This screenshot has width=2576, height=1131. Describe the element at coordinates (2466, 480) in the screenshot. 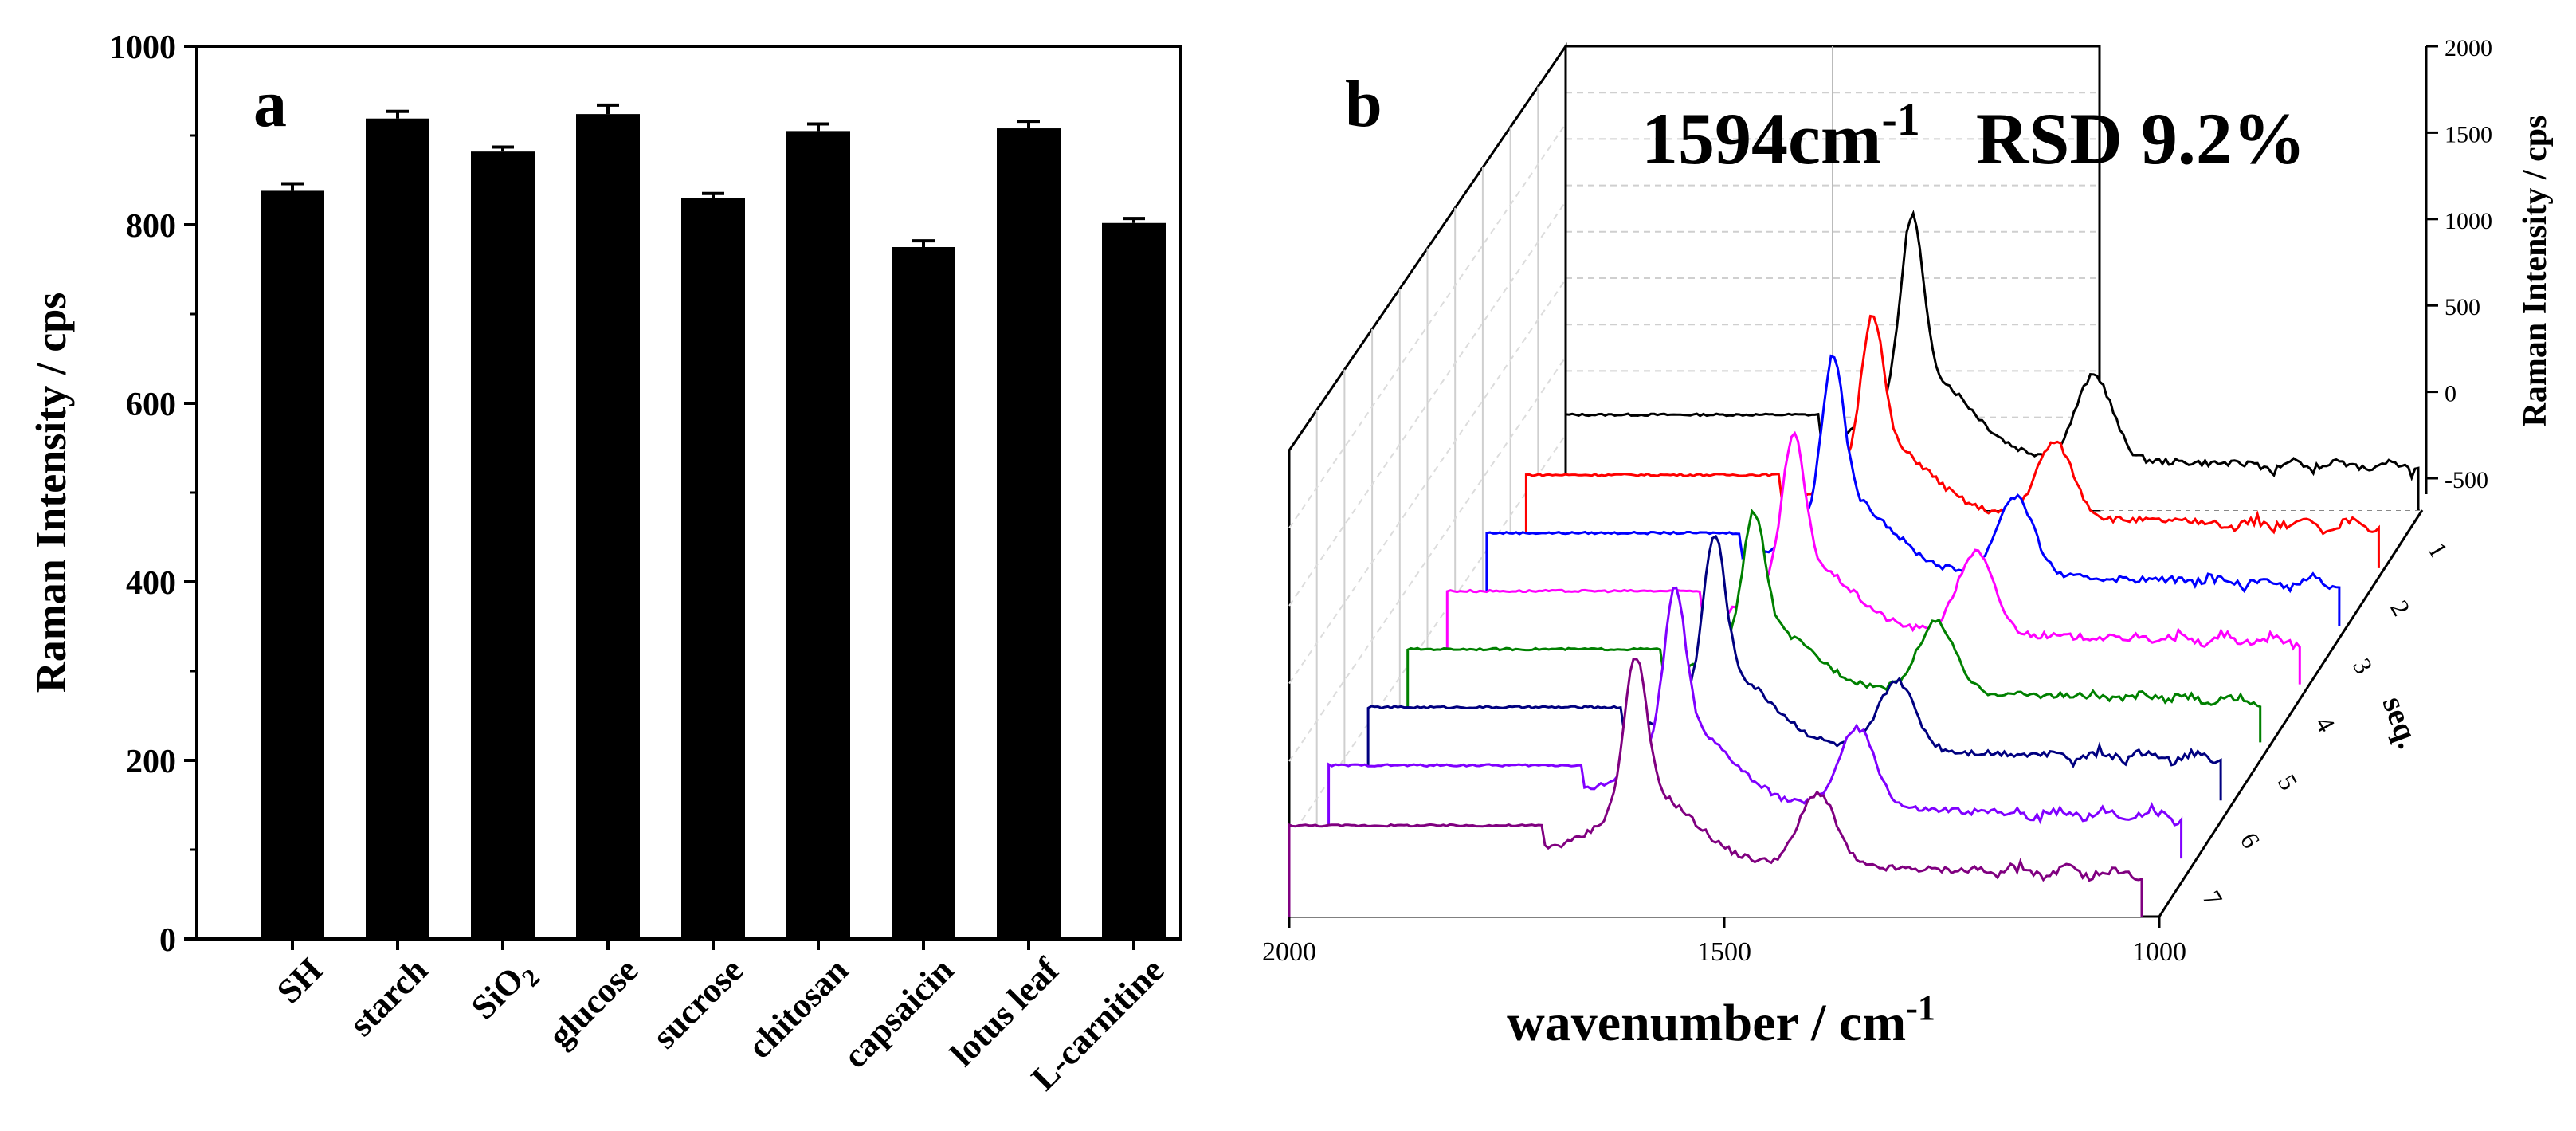

I see `z-tick-label: -500` at that location.